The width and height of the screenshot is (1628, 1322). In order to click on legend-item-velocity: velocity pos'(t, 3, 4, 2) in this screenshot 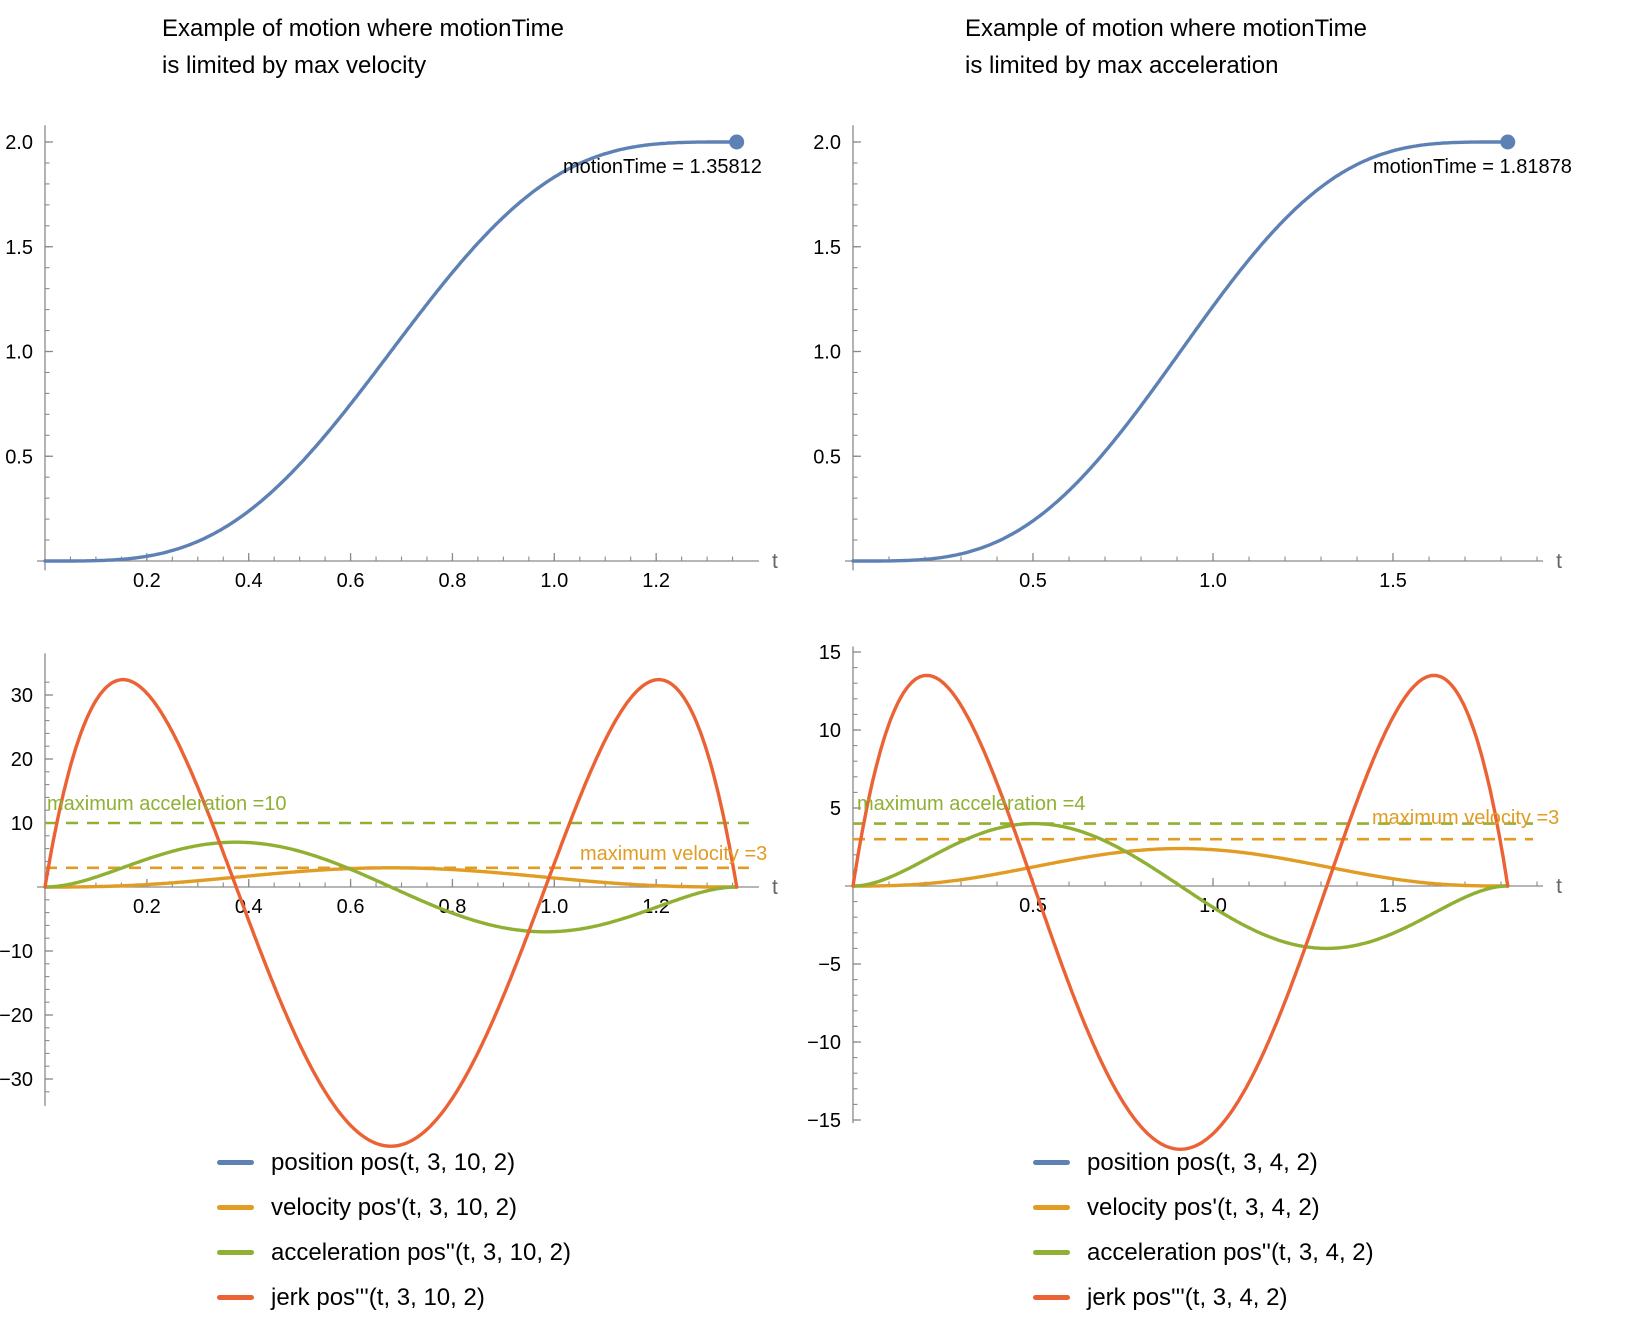, I will do `click(1203, 1207)`.